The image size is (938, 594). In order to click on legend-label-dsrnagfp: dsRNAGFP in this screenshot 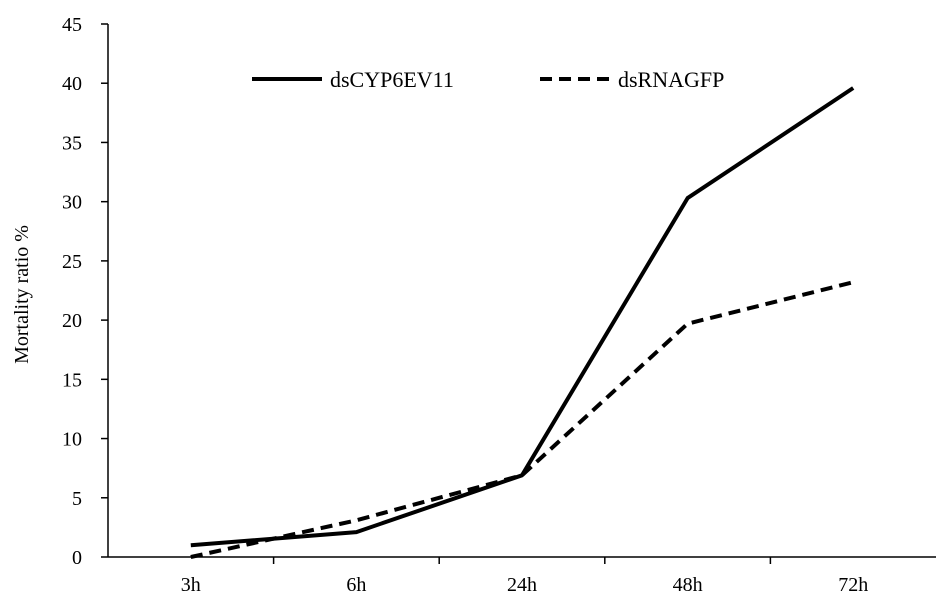, I will do `click(671, 79)`.